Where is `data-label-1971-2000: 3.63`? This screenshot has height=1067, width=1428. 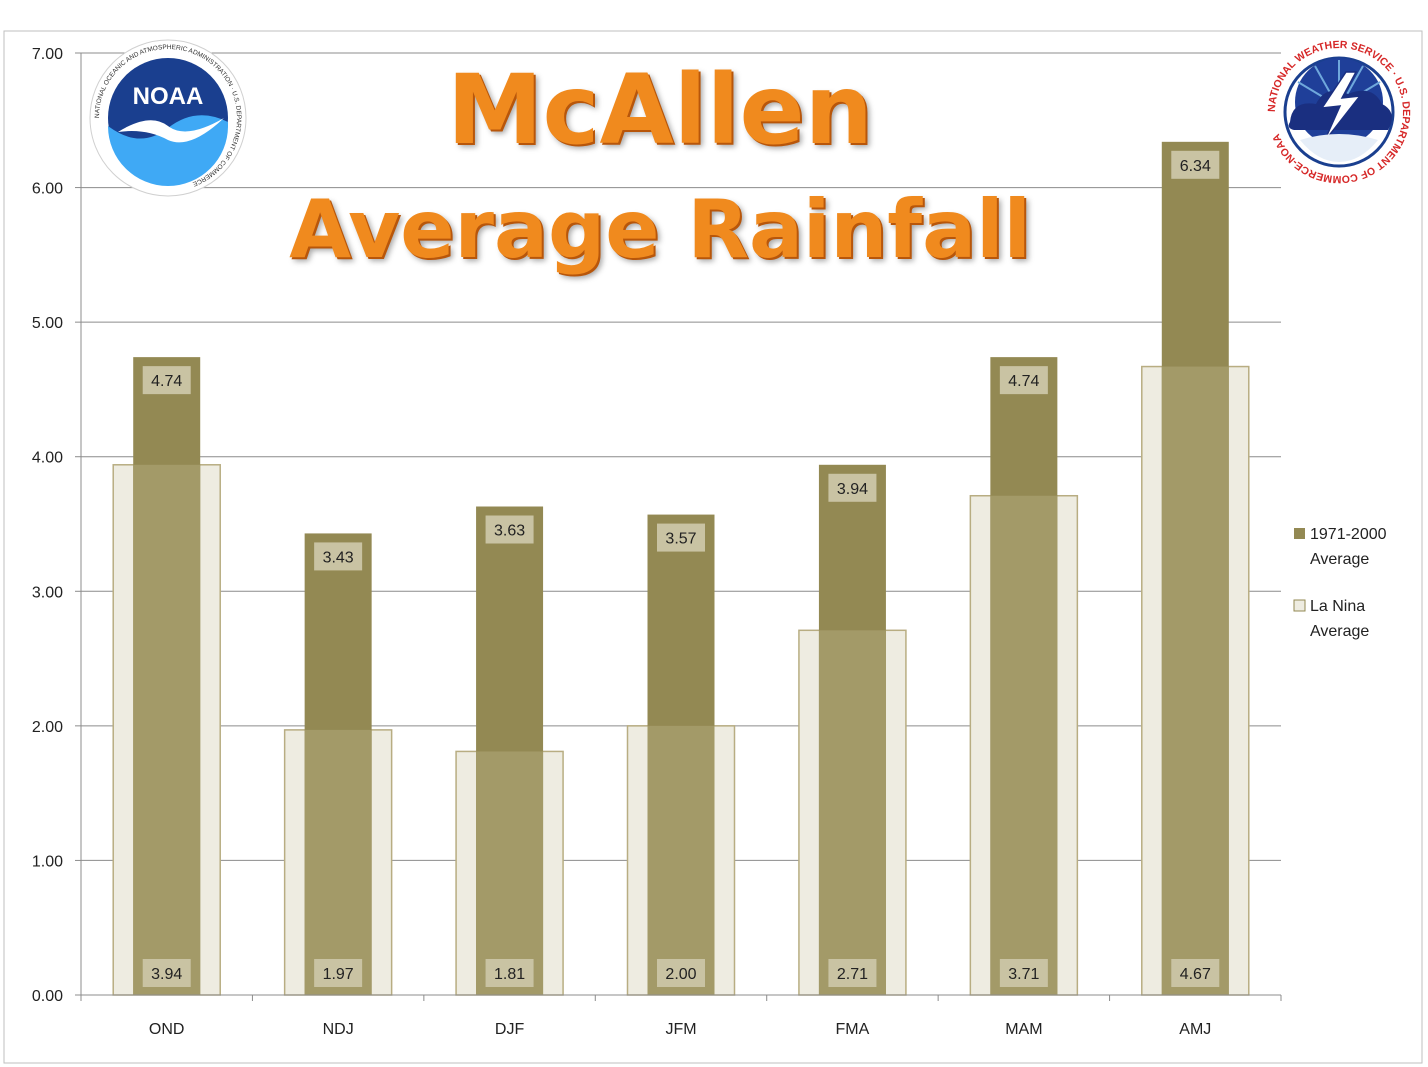
data-label-1971-2000: 3.63 is located at coordinates (509, 531).